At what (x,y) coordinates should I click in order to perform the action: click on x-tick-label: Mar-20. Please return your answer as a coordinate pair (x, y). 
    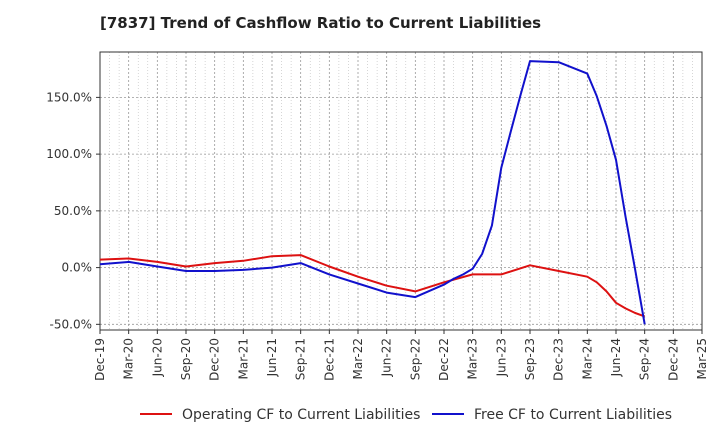
    Looking at the image, I should click on (129, 358).